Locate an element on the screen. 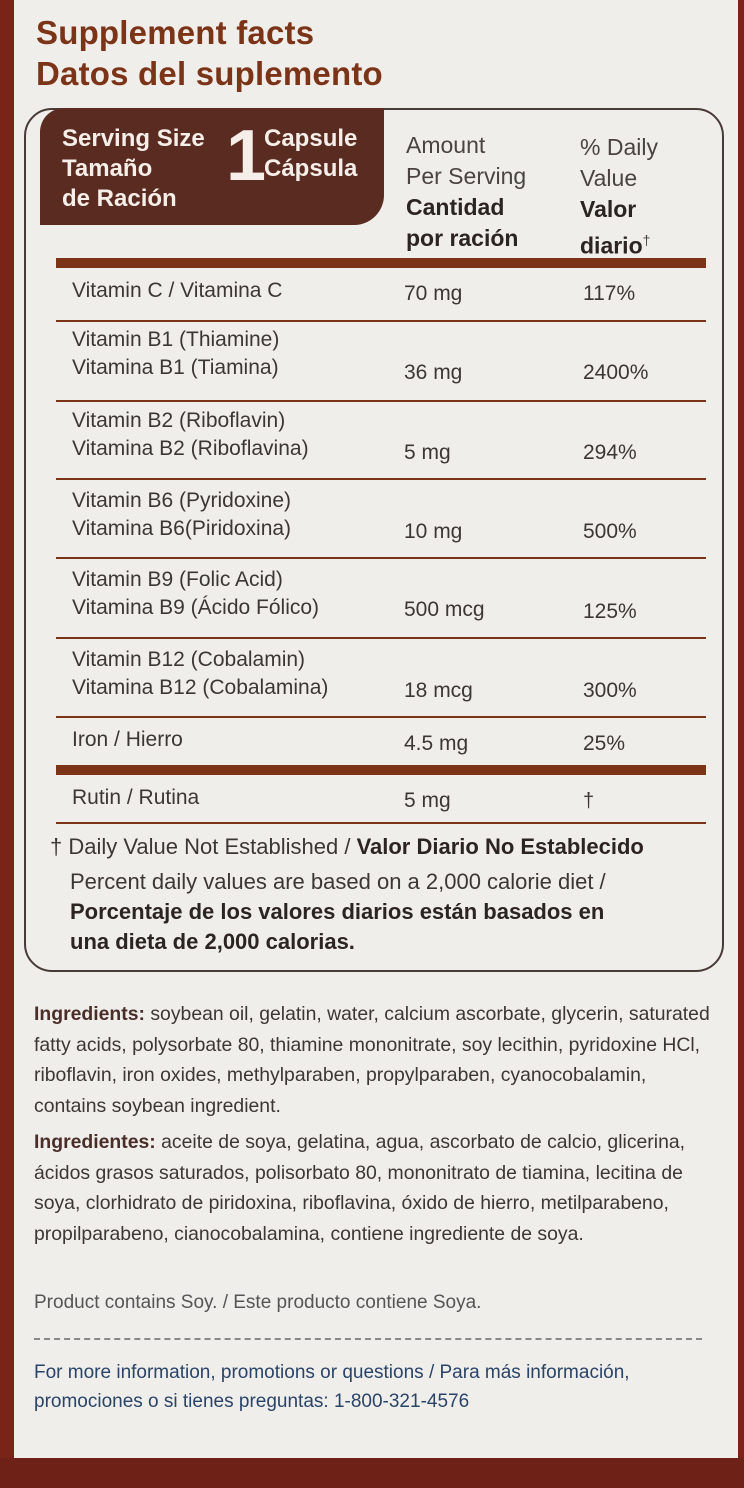 The image size is (744, 1488). nutrient-amount: 70 mg is located at coordinates (433, 293).